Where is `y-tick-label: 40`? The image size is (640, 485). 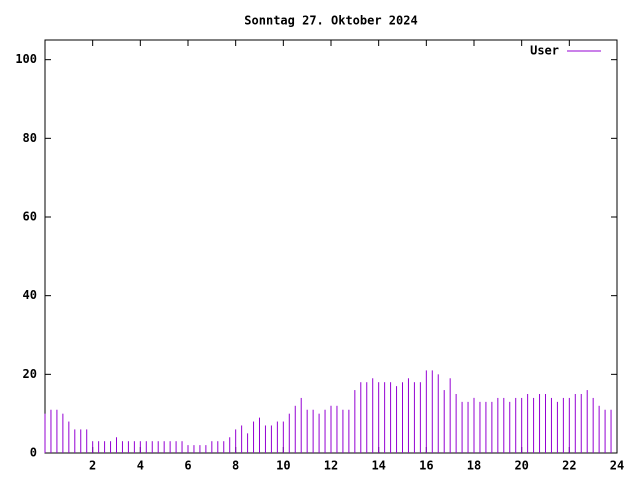 y-tick-label: 40 is located at coordinates (30, 295).